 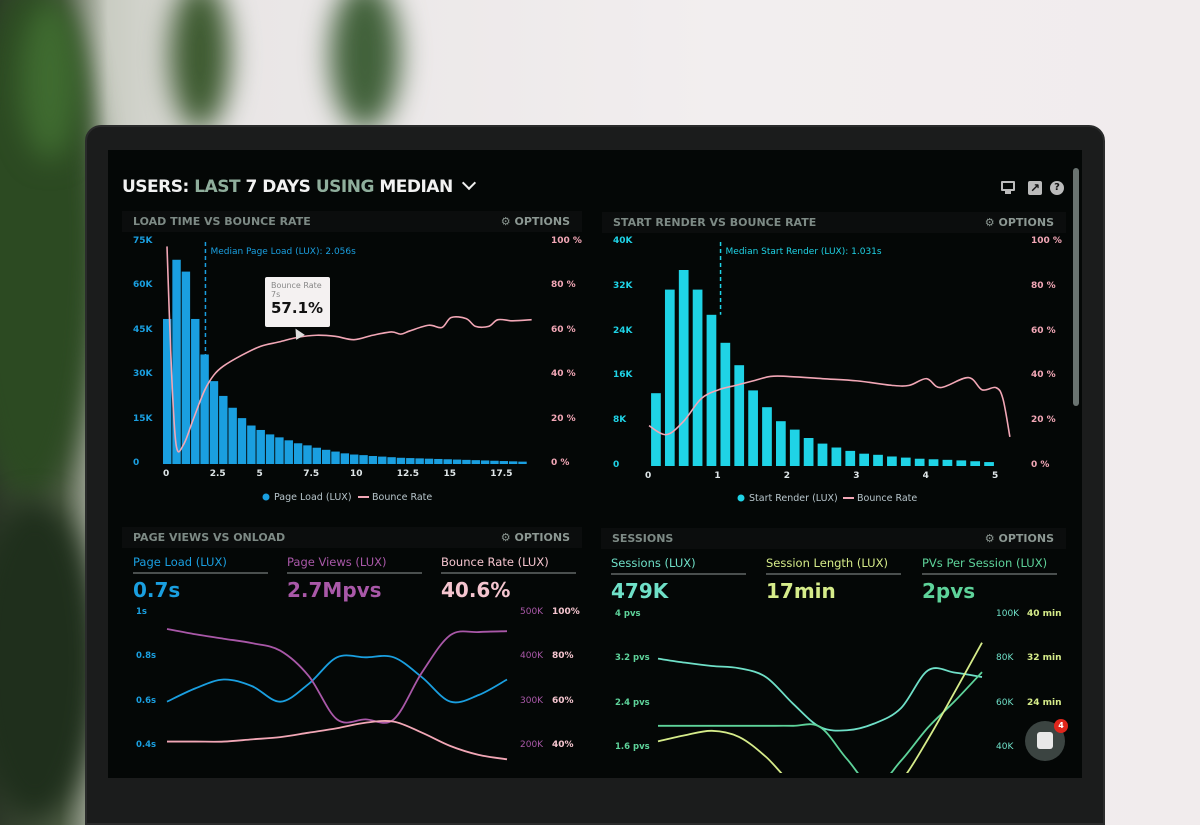 What do you see at coordinates (416, 187) in the screenshot?
I see `title-part: MEDIAN` at bounding box center [416, 187].